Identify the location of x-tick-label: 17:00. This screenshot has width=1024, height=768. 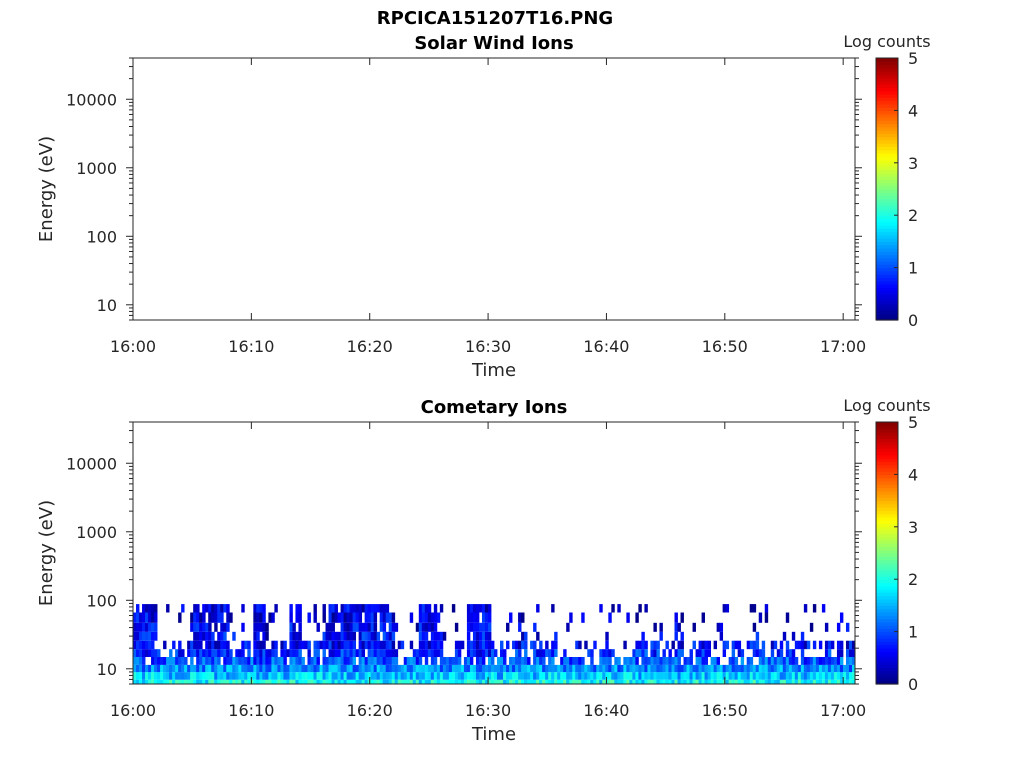
(843, 346).